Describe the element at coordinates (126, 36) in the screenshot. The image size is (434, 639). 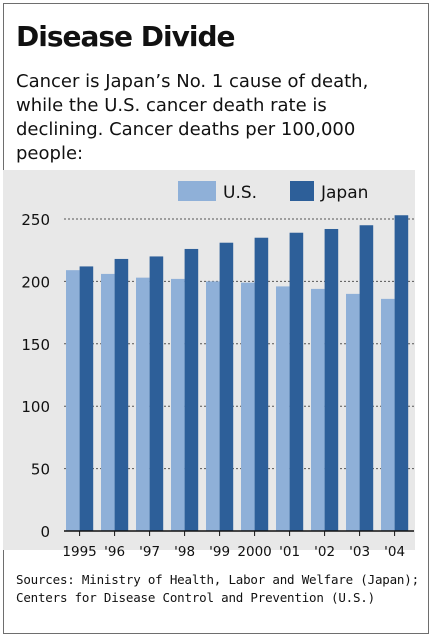
I see `chart-title: Disease Divide` at that location.